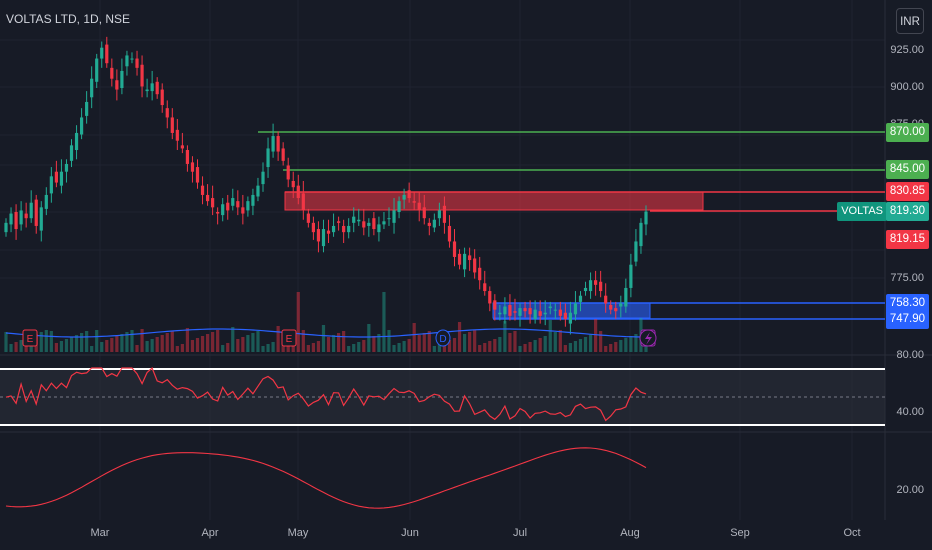 This screenshot has width=932, height=550. I want to click on lower-tick-label: 20.00, so click(910, 490).